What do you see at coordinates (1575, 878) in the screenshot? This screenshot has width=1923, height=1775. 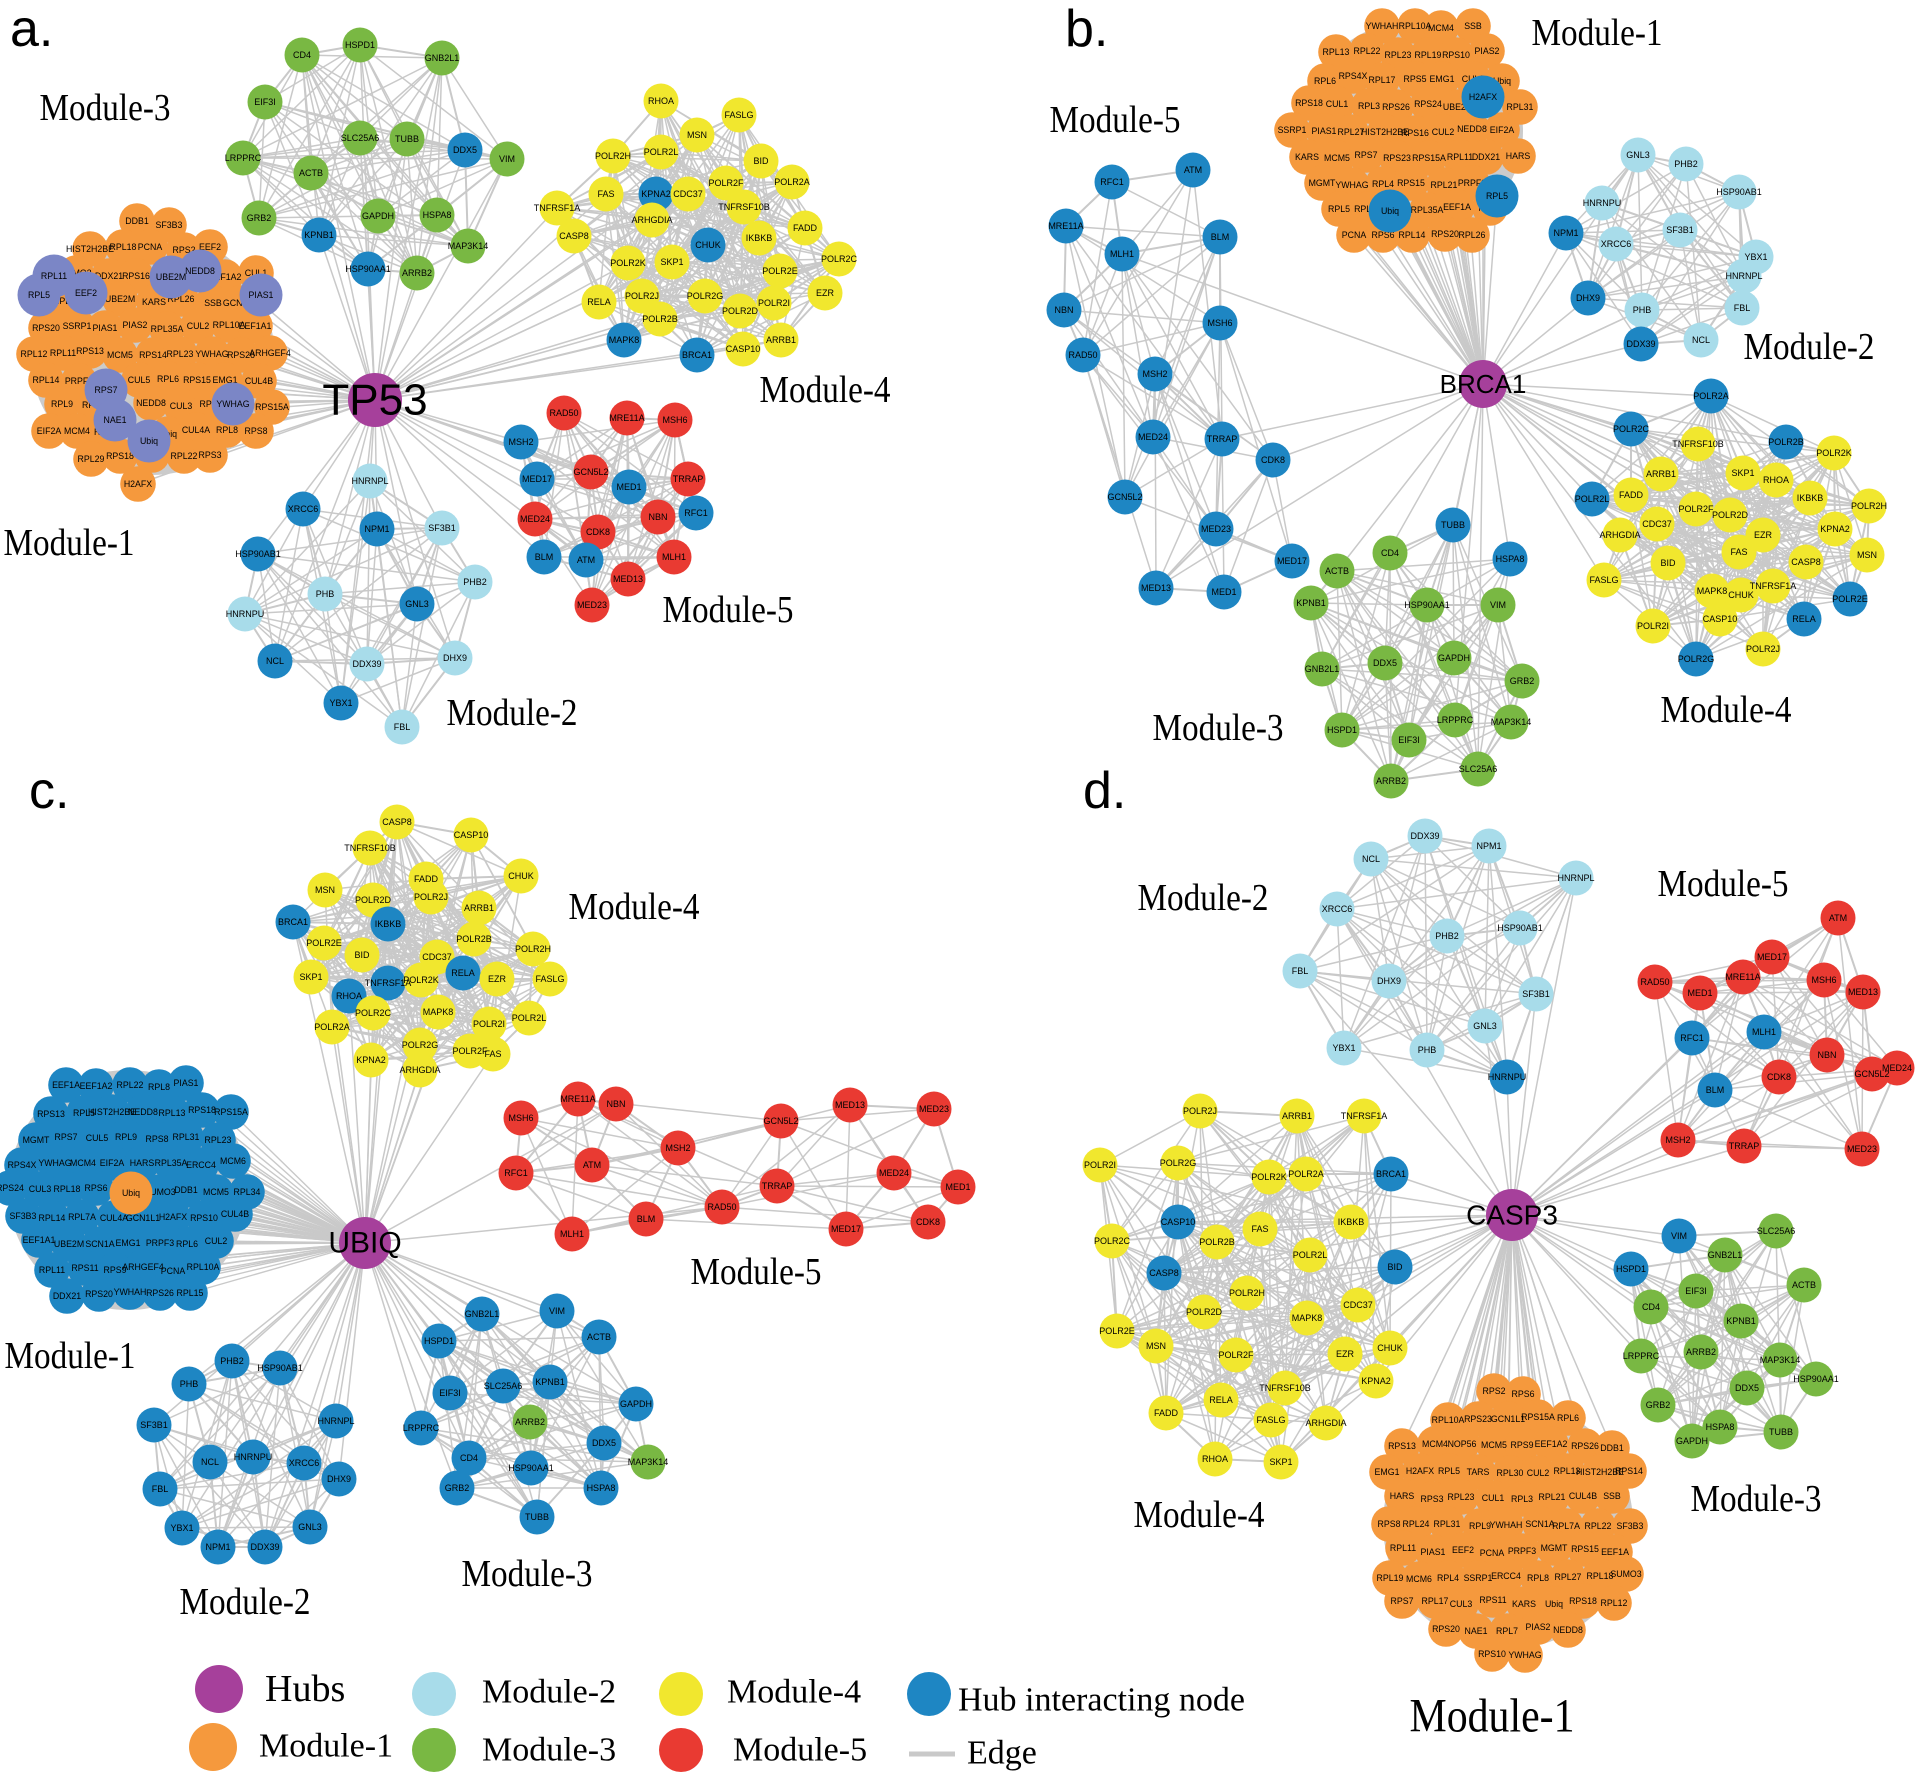 I see `svg-text: HNRNPL` at bounding box center [1575, 878].